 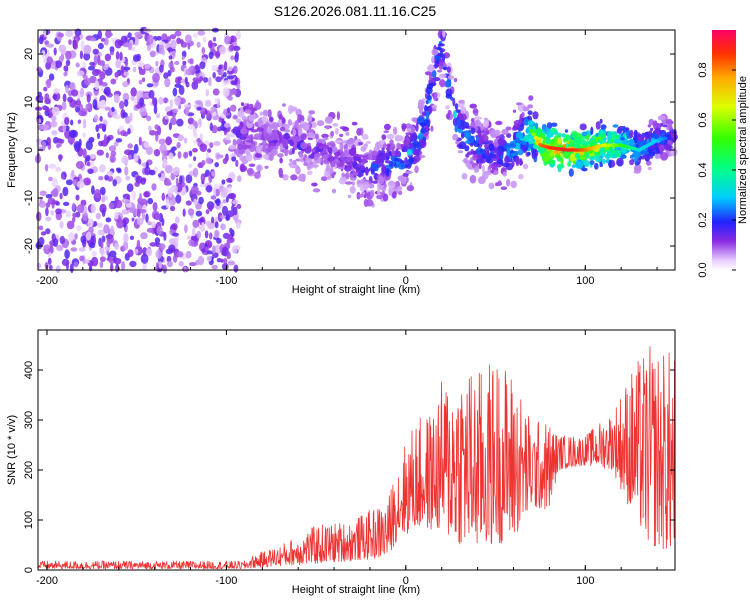 What do you see at coordinates (29, 102) in the screenshot?
I see `y-tick-label: 10` at bounding box center [29, 102].